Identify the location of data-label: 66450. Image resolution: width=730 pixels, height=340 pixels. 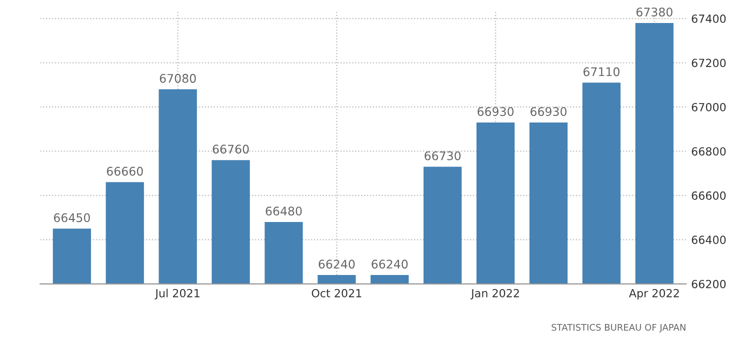
(72, 217).